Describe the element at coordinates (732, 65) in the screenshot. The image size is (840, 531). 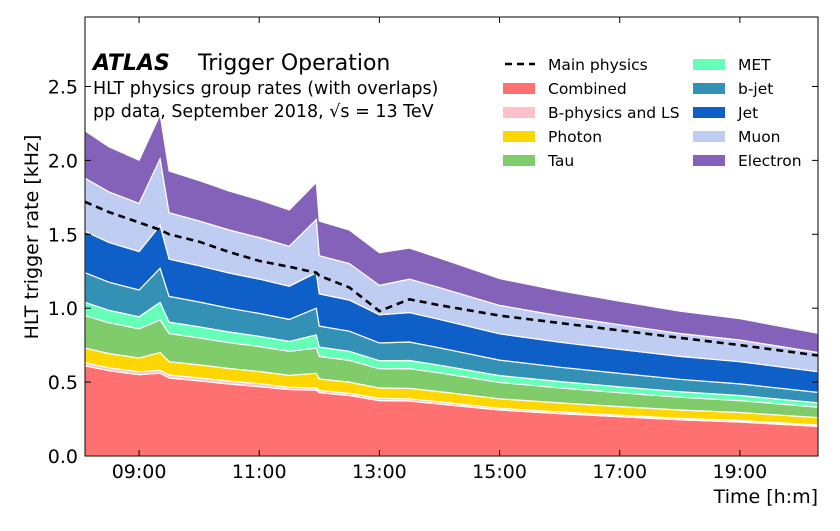
I see `legend-item-met: MET` at that location.